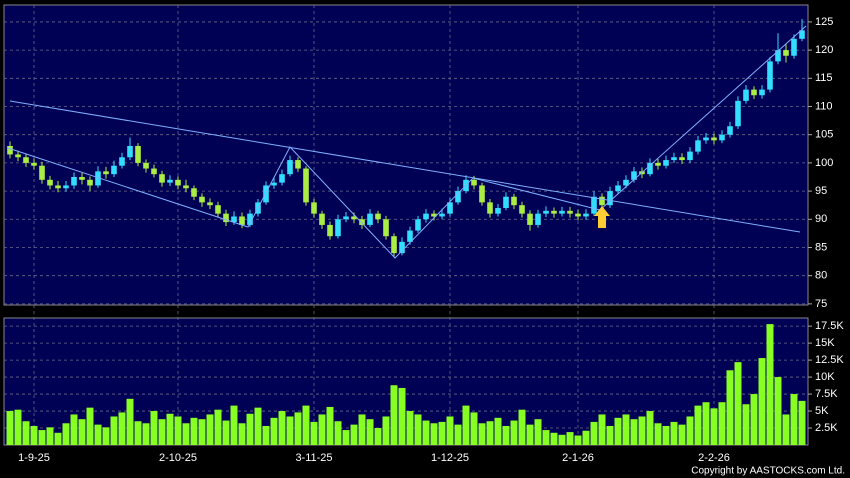 The image size is (850, 478). What do you see at coordinates (578, 458) in the screenshot?
I see `x-tick-label: 2-1-26` at bounding box center [578, 458].